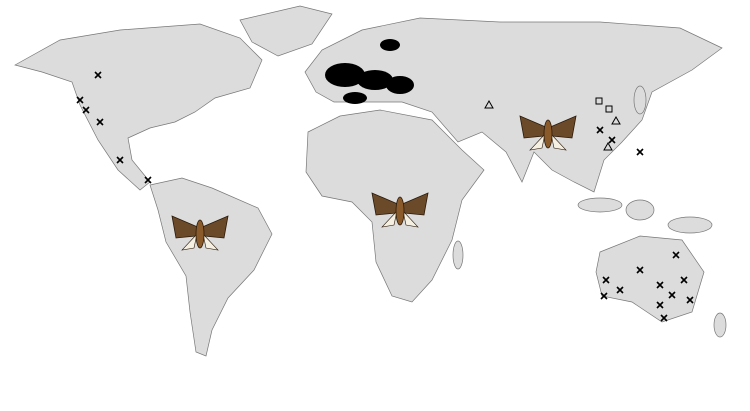  What do you see at coordinates (369, 71) in the screenshot?
I see `europe-records` at bounding box center [369, 71].